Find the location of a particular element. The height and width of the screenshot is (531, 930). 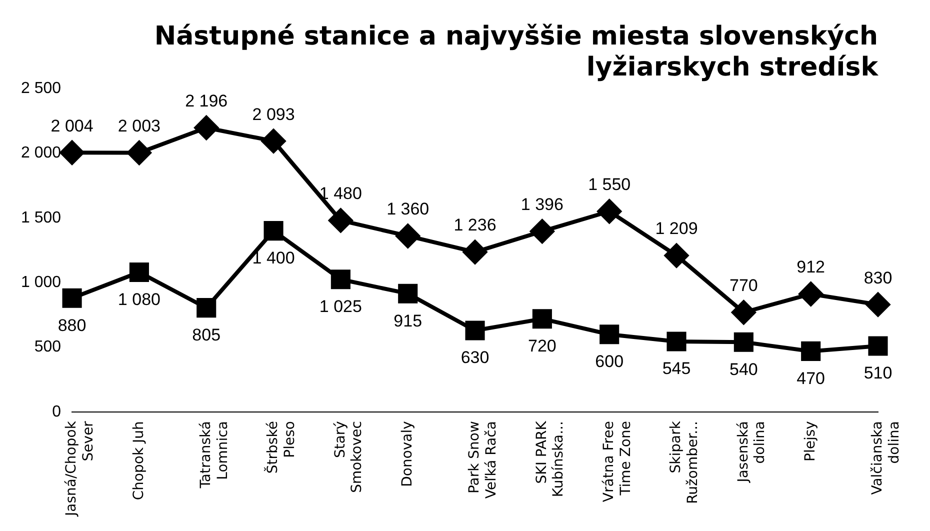

data-label: 2 093 is located at coordinates (273, 114).